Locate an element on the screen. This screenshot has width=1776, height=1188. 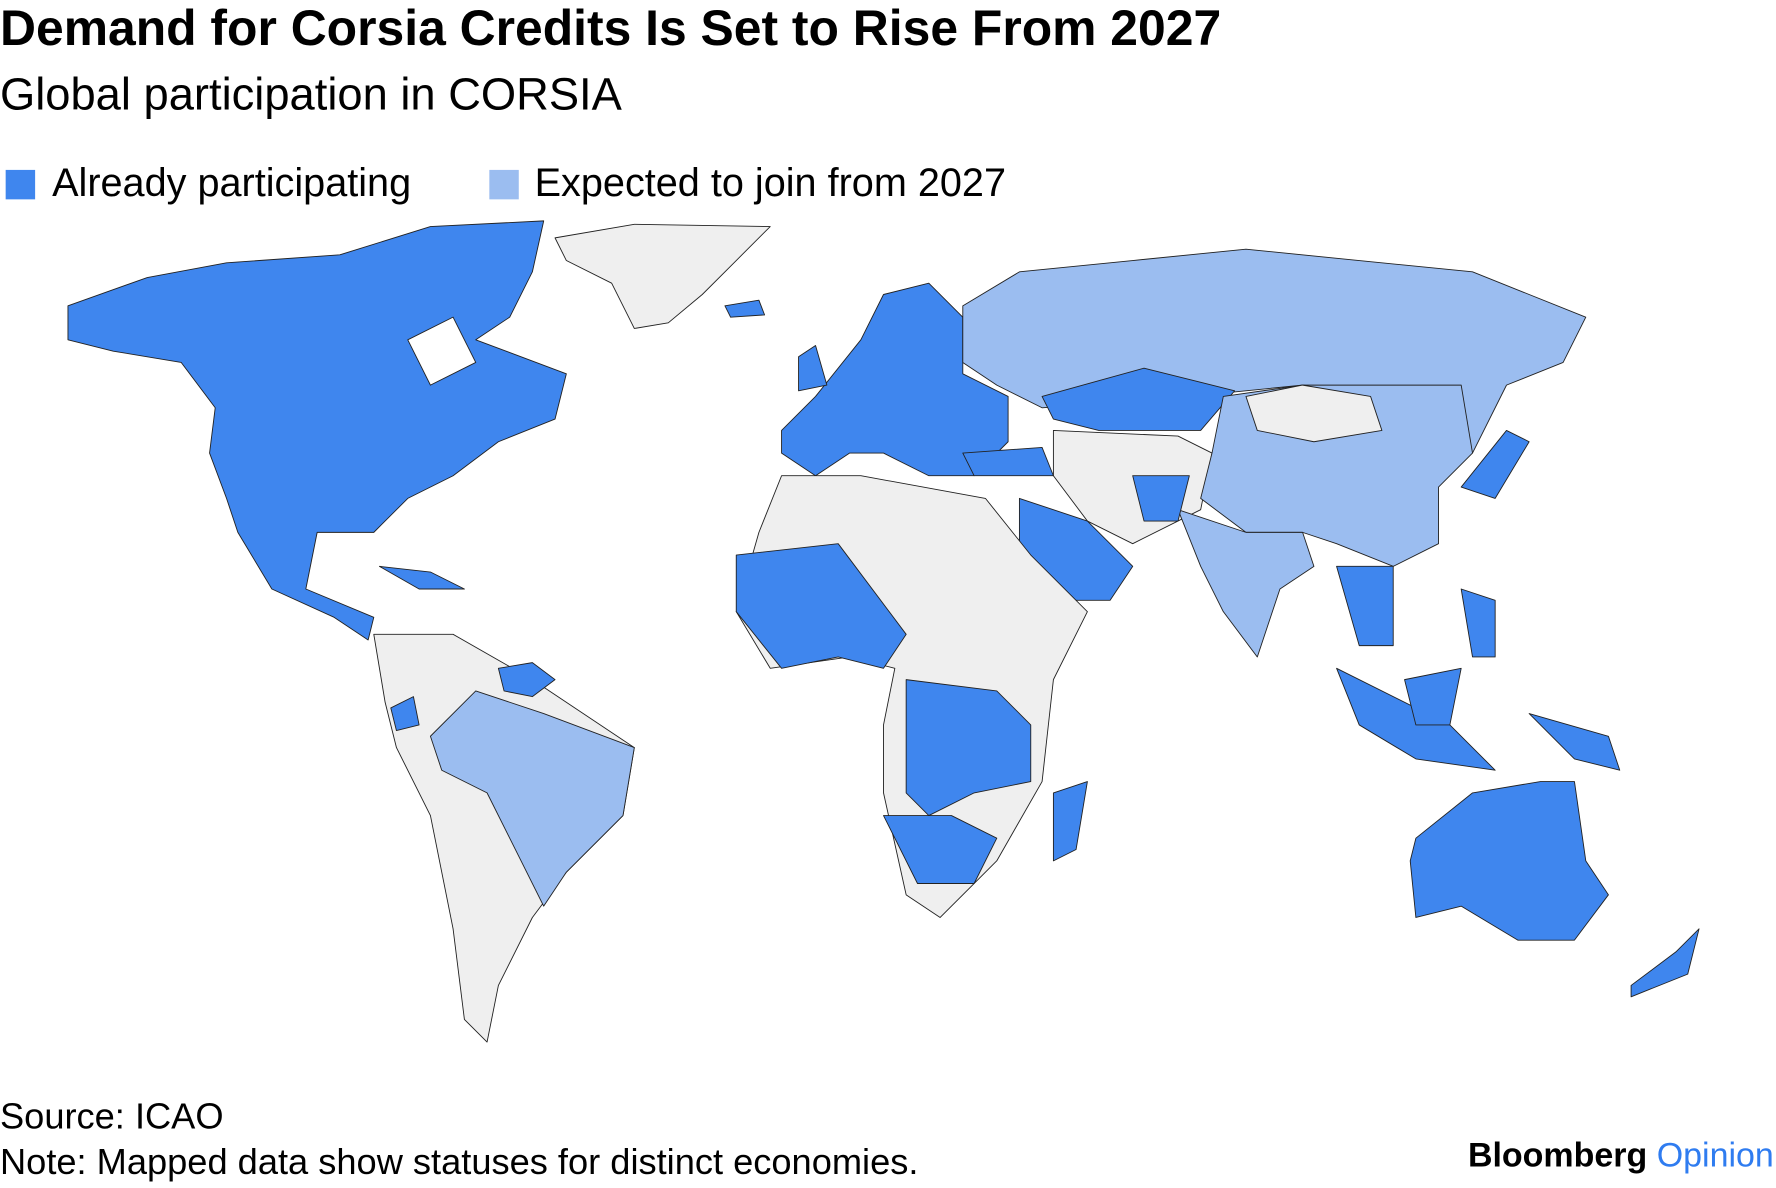
afghanistan is located at coordinates (1161, 498).